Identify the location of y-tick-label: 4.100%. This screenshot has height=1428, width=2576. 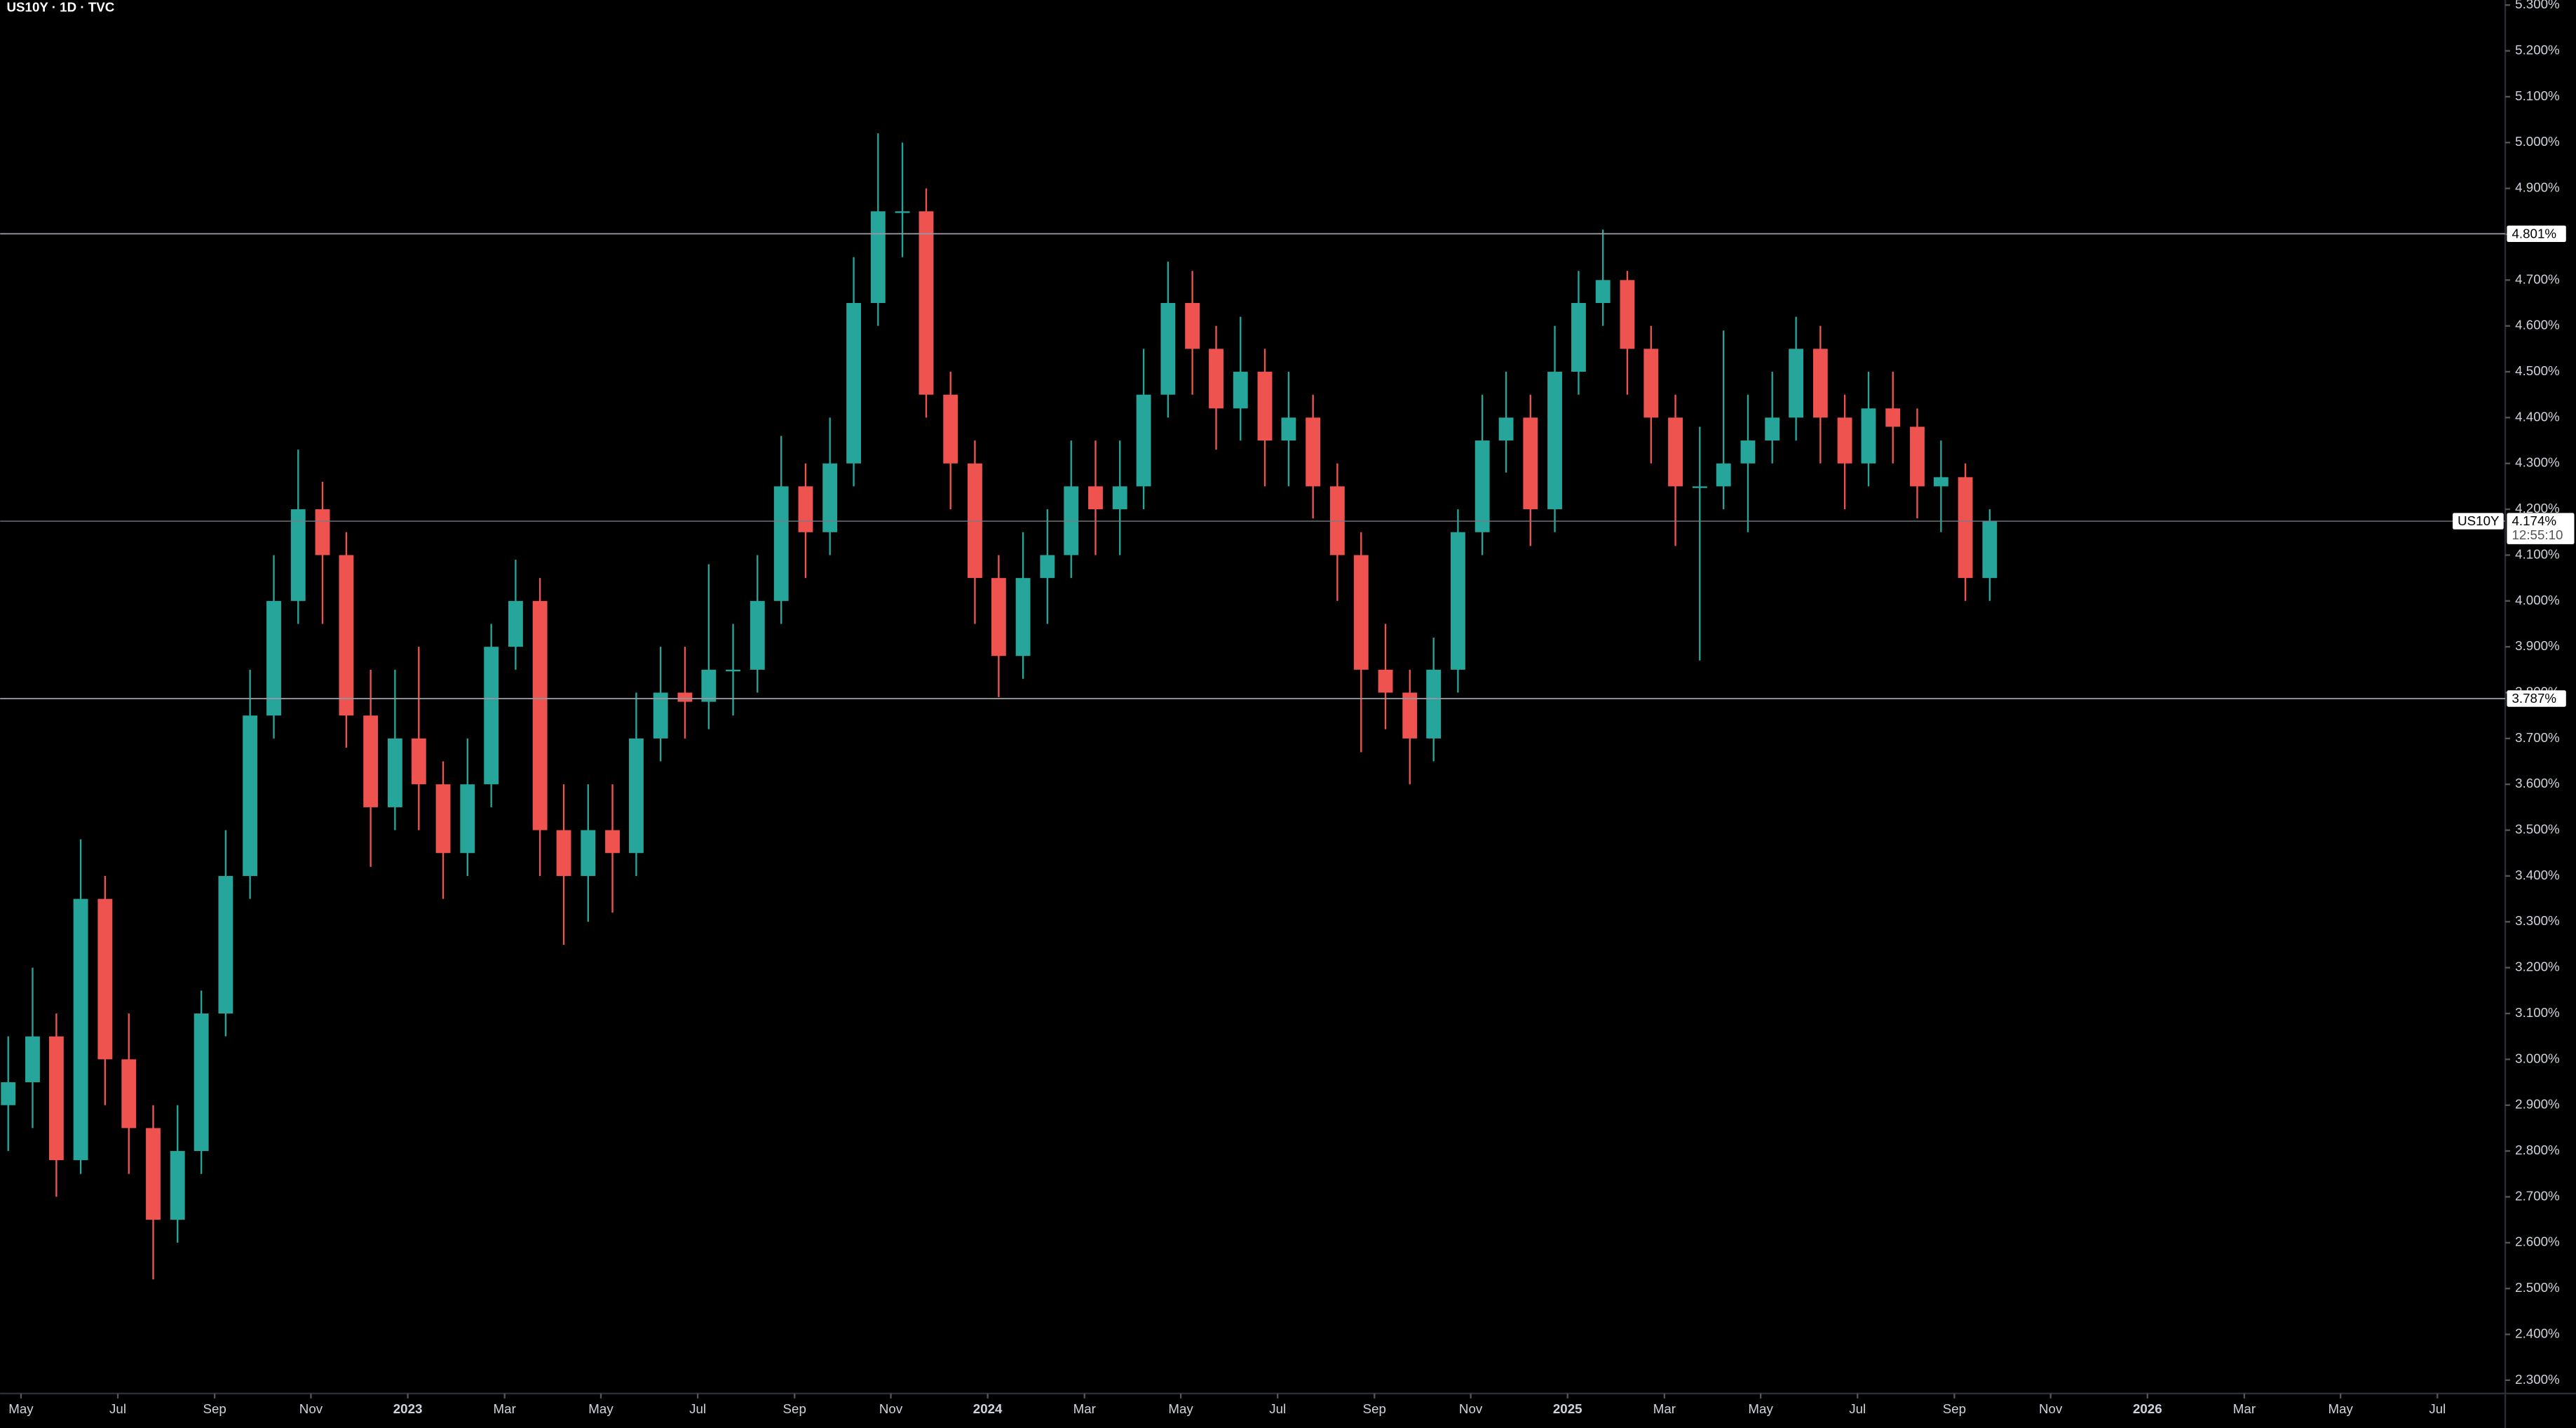
(2537, 553).